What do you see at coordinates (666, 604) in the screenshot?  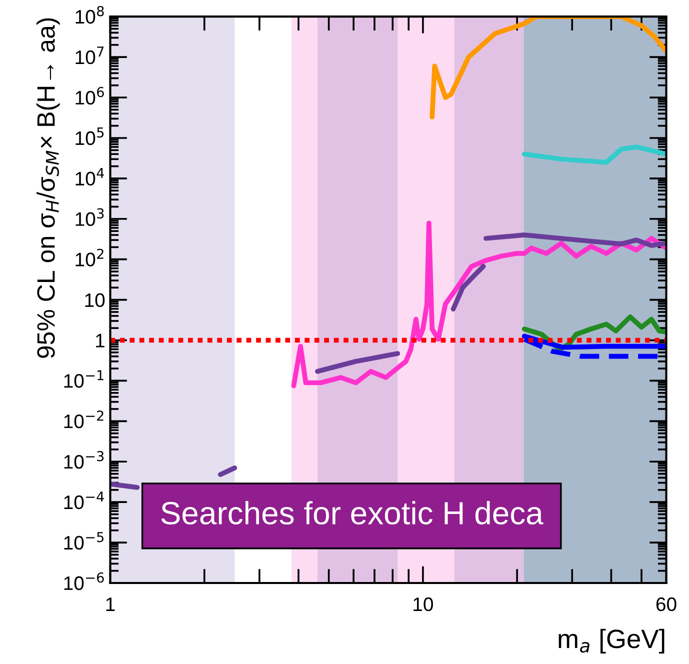 I see `x-tick-label: 60` at bounding box center [666, 604].